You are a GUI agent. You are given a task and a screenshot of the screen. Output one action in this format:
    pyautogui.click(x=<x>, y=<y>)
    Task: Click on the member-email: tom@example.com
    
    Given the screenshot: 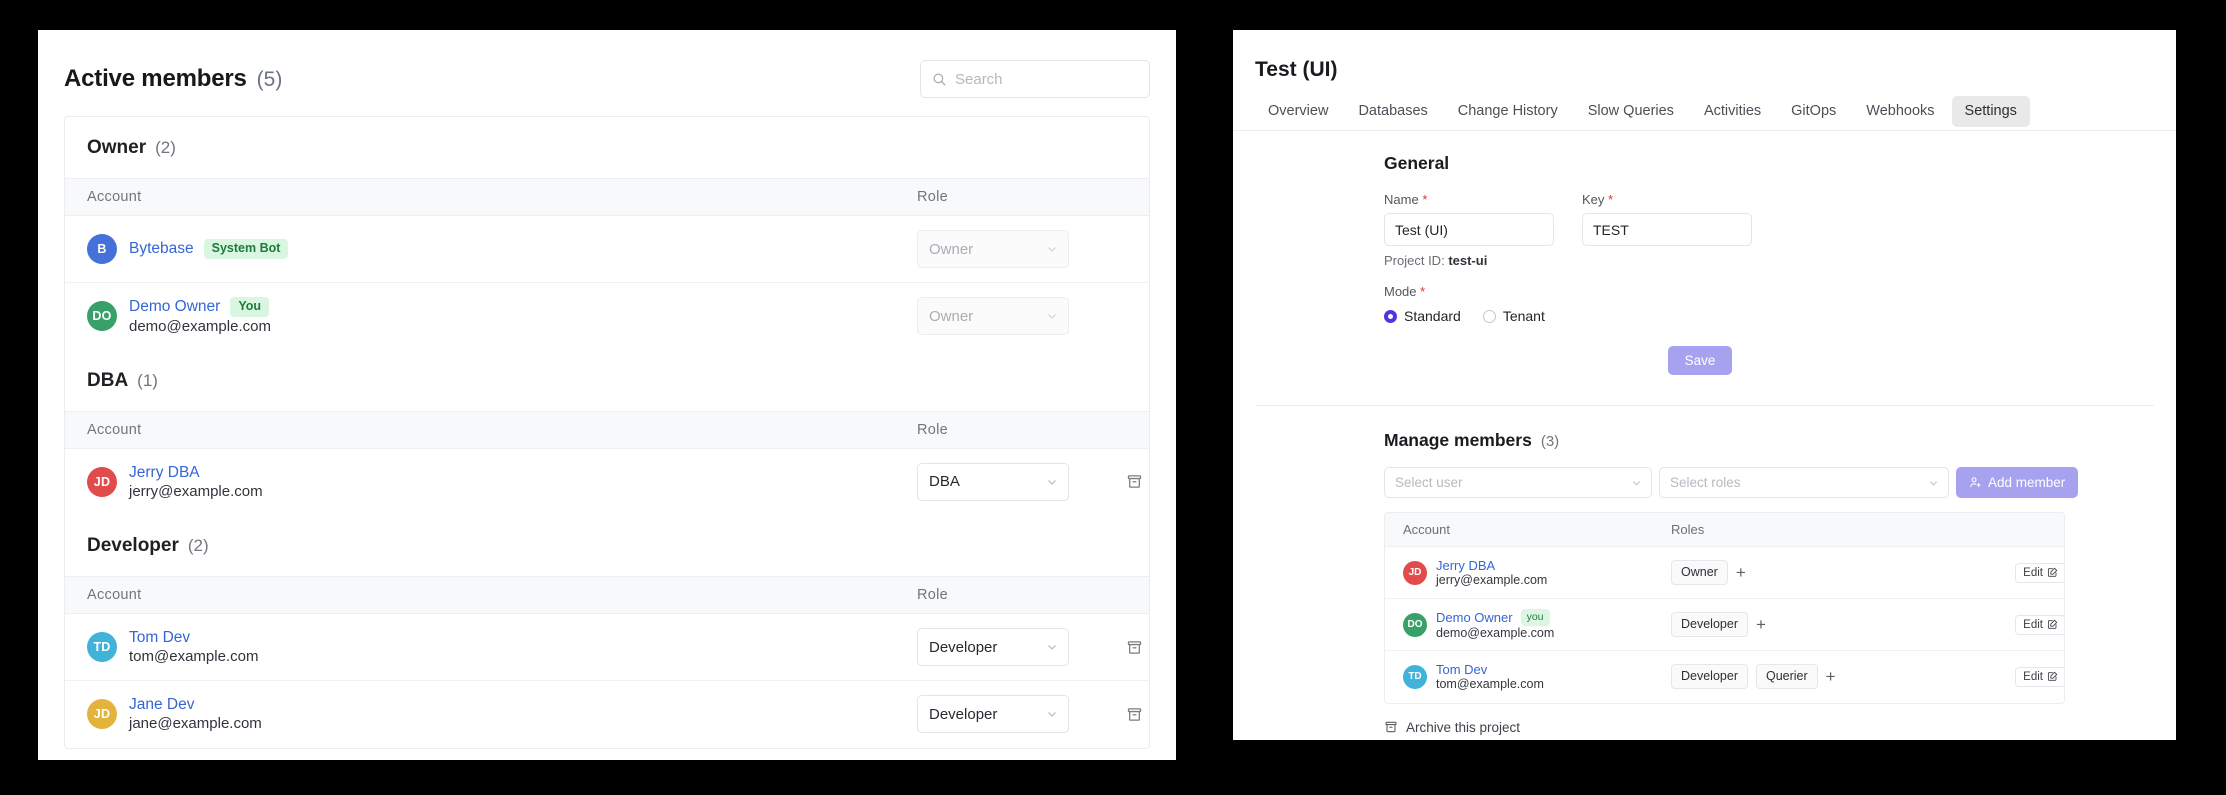 What is the action you would take?
    pyautogui.click(x=1490, y=684)
    